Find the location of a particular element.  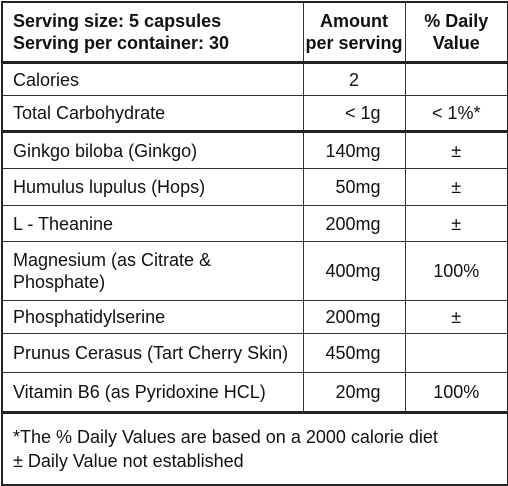

nutrient-name: Calories is located at coordinates (152, 79).